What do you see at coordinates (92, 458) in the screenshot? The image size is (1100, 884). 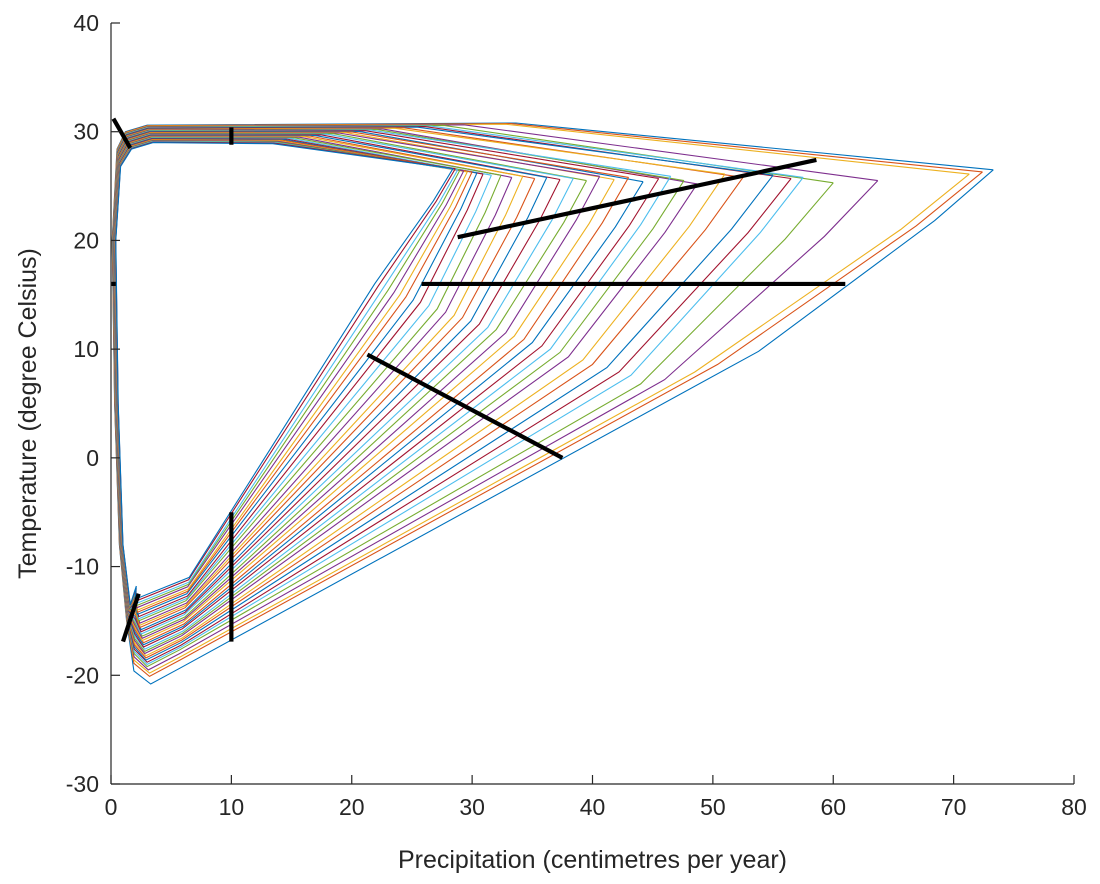 I see `y-tick-label: 0` at bounding box center [92, 458].